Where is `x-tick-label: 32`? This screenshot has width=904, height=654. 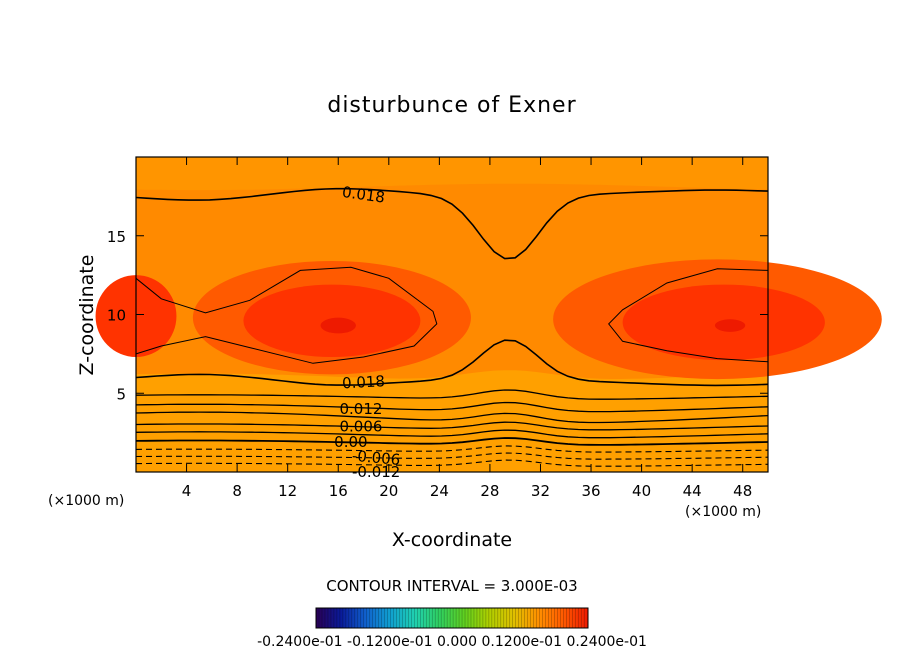 x-tick-label: 32 is located at coordinates (540, 491).